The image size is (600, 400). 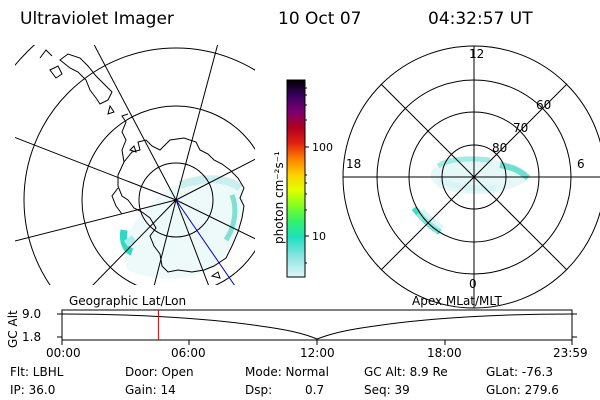 I want to click on status-filter: Flt: LBHL, so click(x=37, y=372).